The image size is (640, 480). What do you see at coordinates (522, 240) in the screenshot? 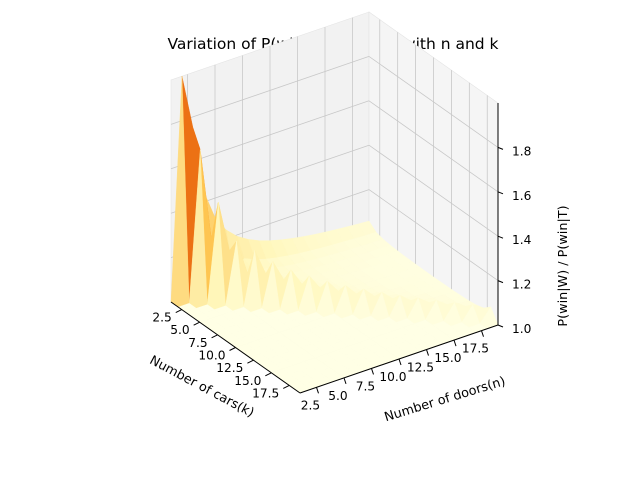
I see `z-tick-label: 1.4` at bounding box center [522, 240].